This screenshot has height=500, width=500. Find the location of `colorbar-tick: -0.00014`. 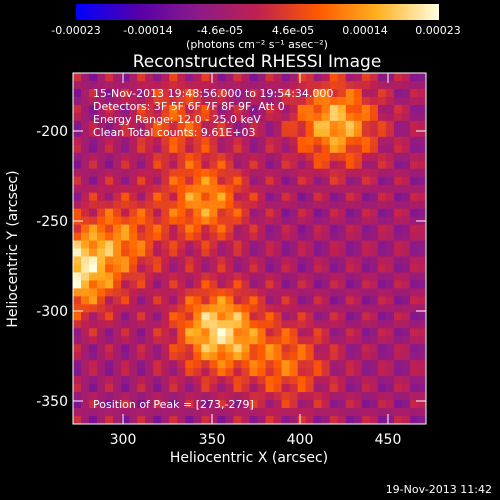

colorbar-tick: -0.00014 is located at coordinates (148, 30).